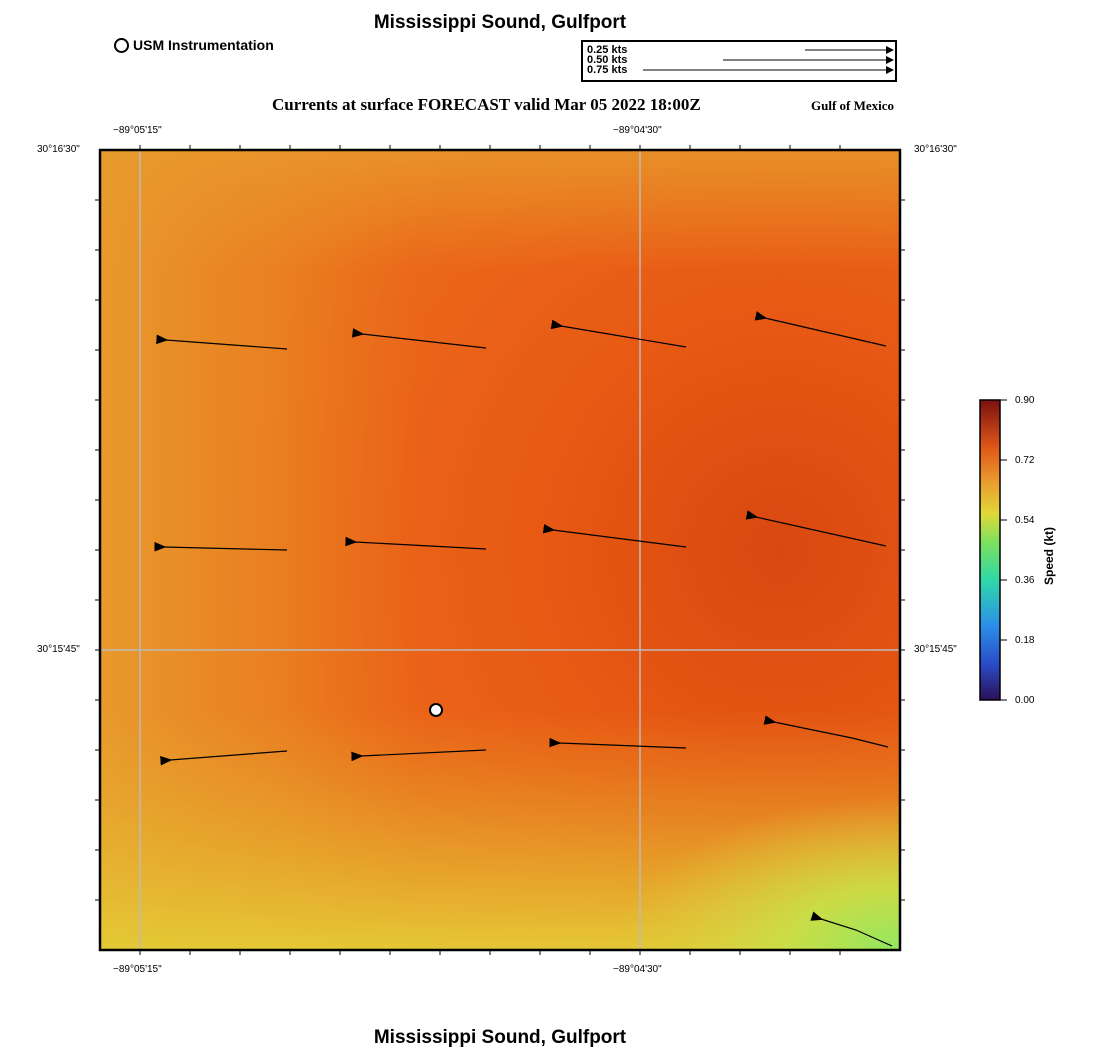 The width and height of the screenshot is (1100, 1050). I want to click on usm-station-marker, so click(436, 710).